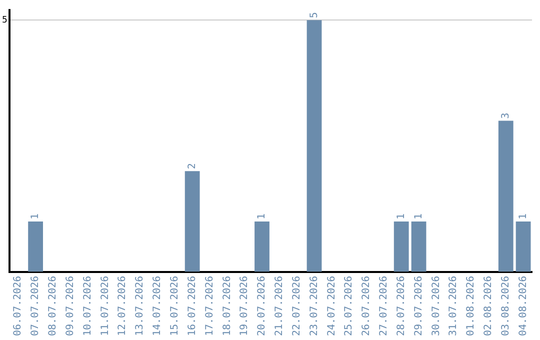 This screenshot has width=540, height=340. Describe the element at coordinates (366, 306) in the screenshot. I see `x-tick-label: 26.07.2026` at that location.